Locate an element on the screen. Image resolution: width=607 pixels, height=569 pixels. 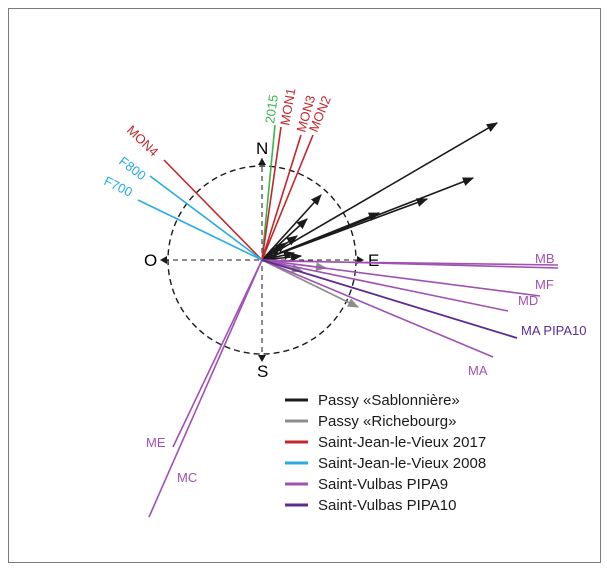
south-tick is located at coordinates (262, 358).